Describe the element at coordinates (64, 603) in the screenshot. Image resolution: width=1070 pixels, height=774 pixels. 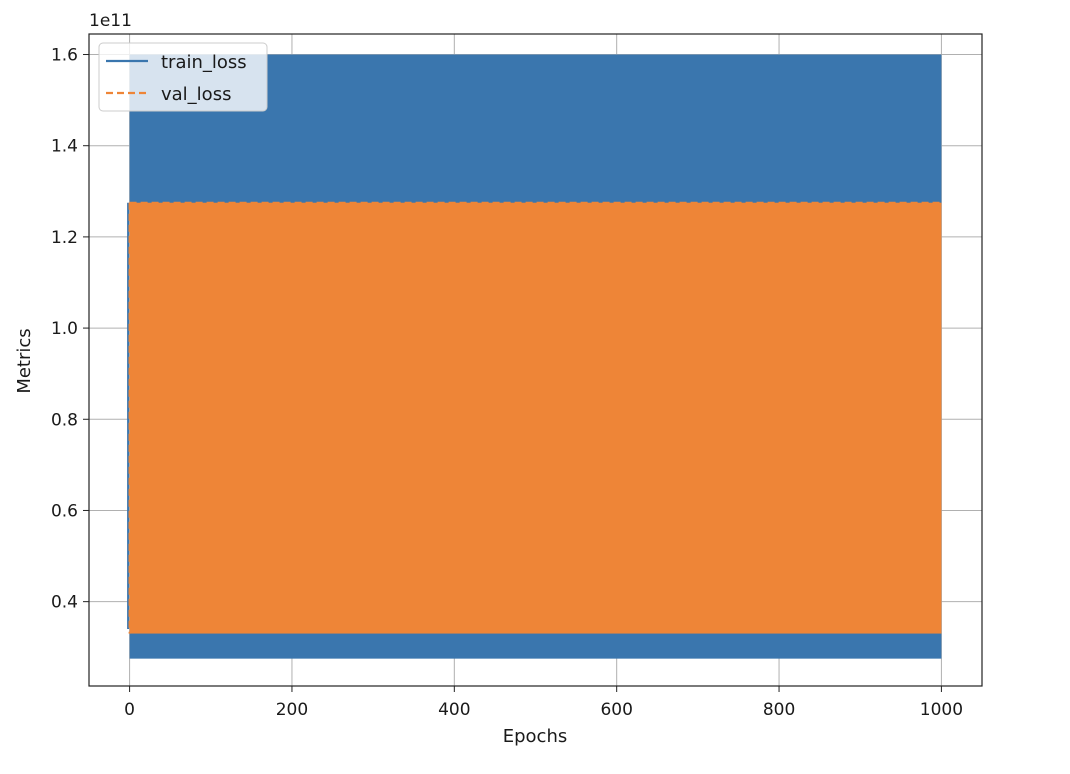
I see `y-tick-label-0: 0.4` at that location.